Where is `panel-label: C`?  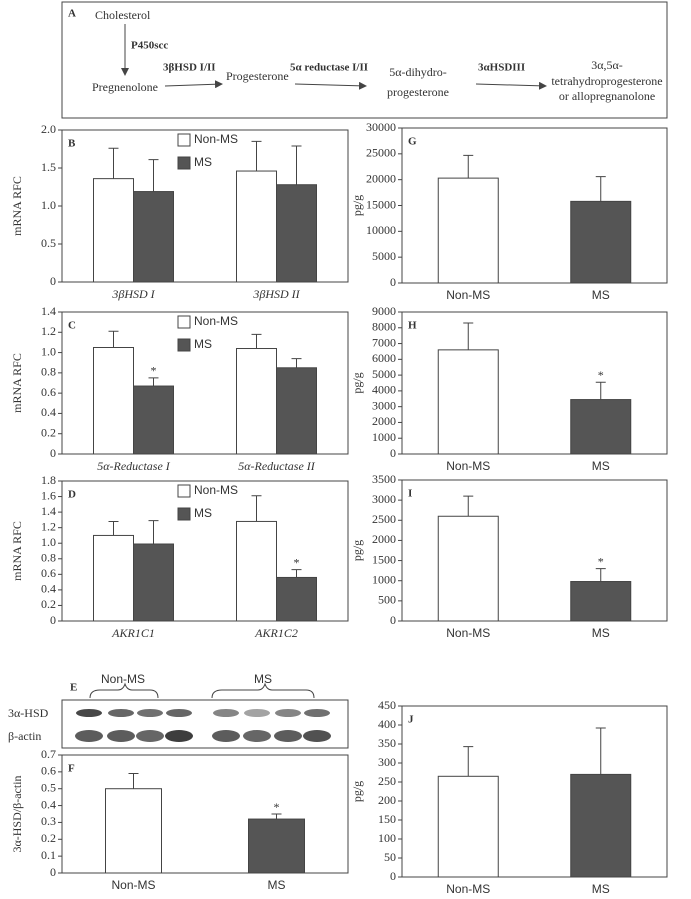
panel-label: C is located at coordinates (72, 326).